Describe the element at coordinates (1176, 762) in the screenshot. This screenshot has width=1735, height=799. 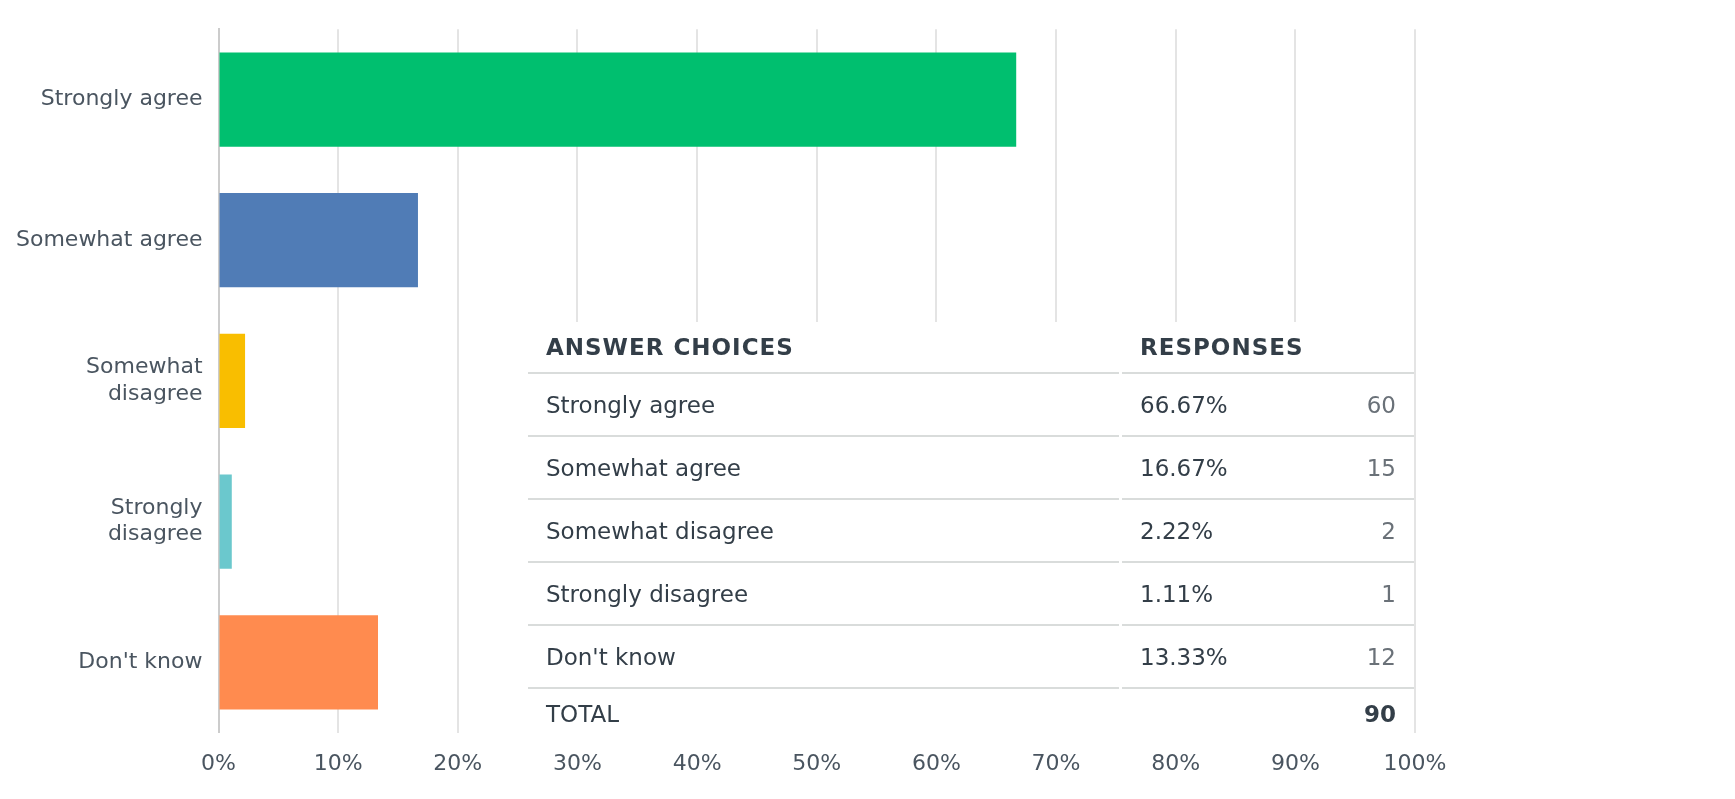
I see `x-tick-label: 80%` at that location.